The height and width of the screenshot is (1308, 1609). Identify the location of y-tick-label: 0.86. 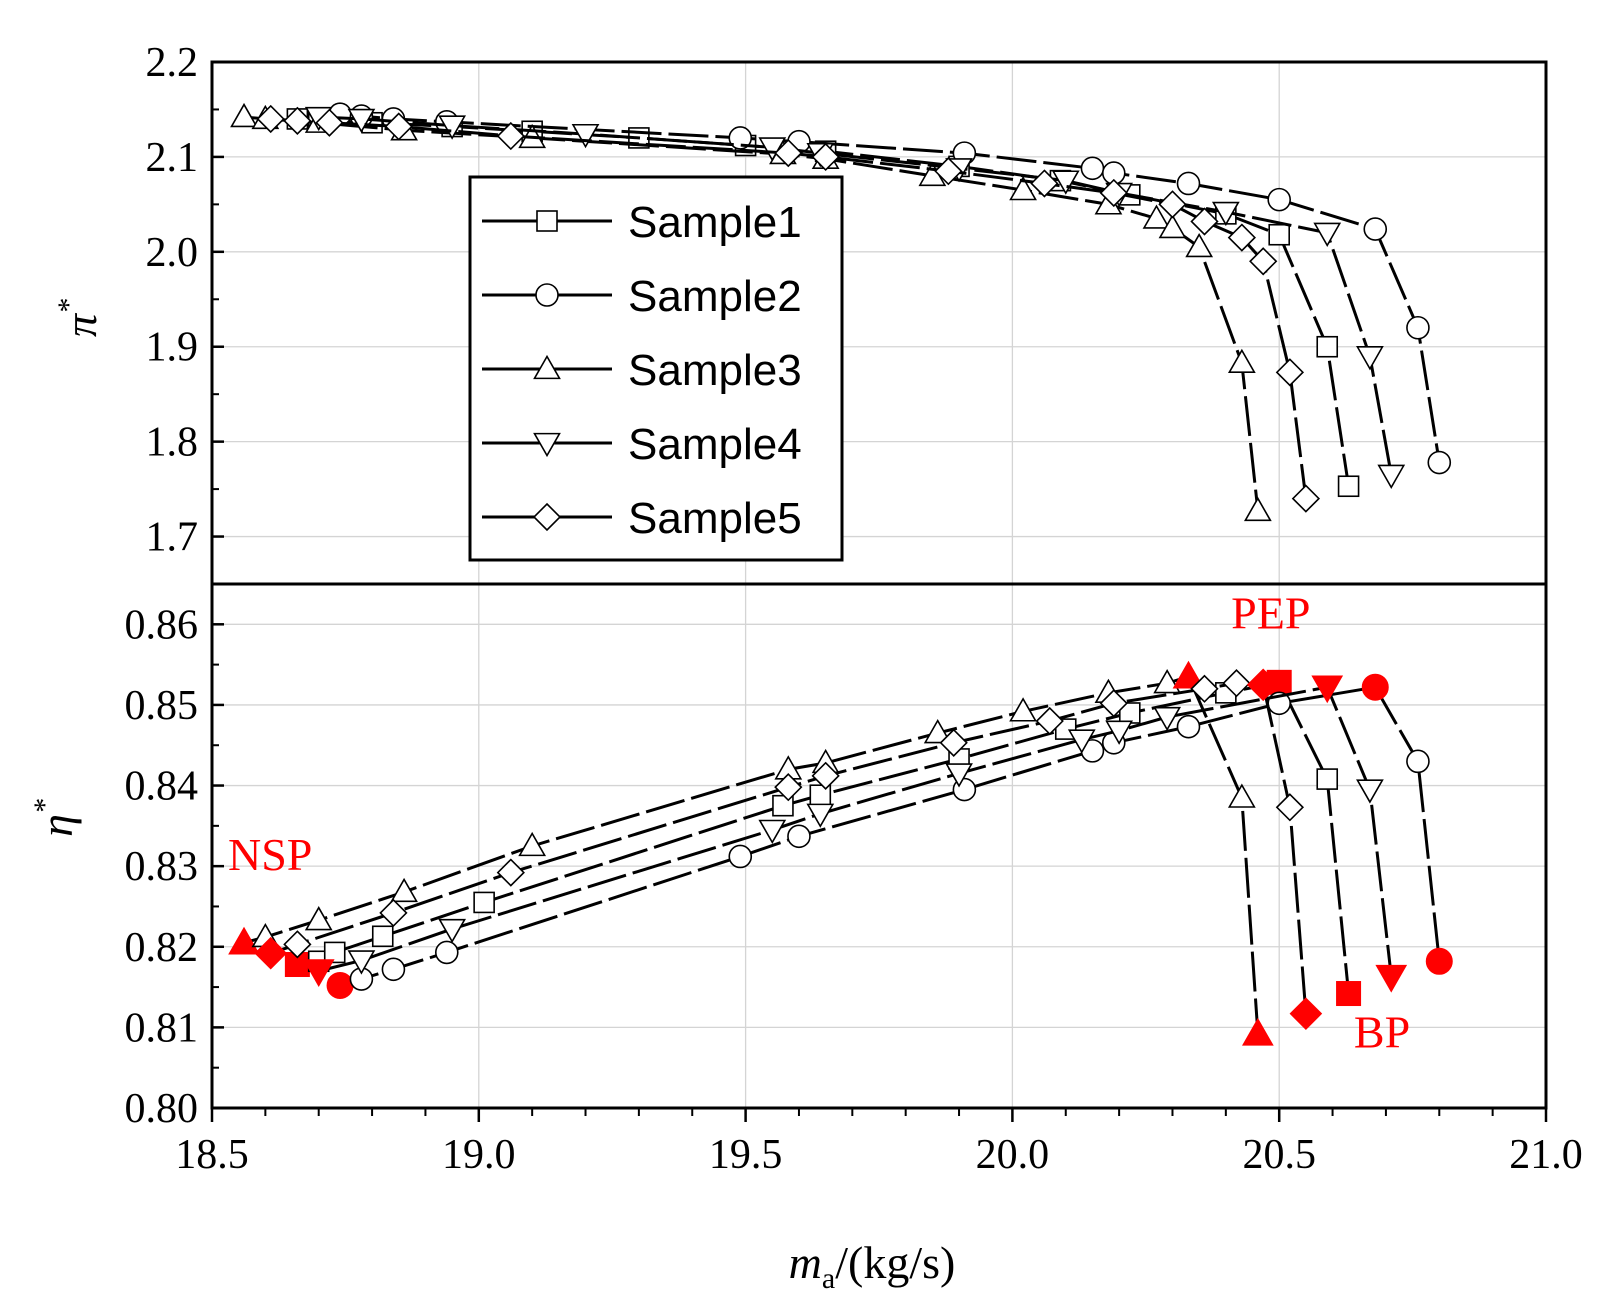
(162, 625).